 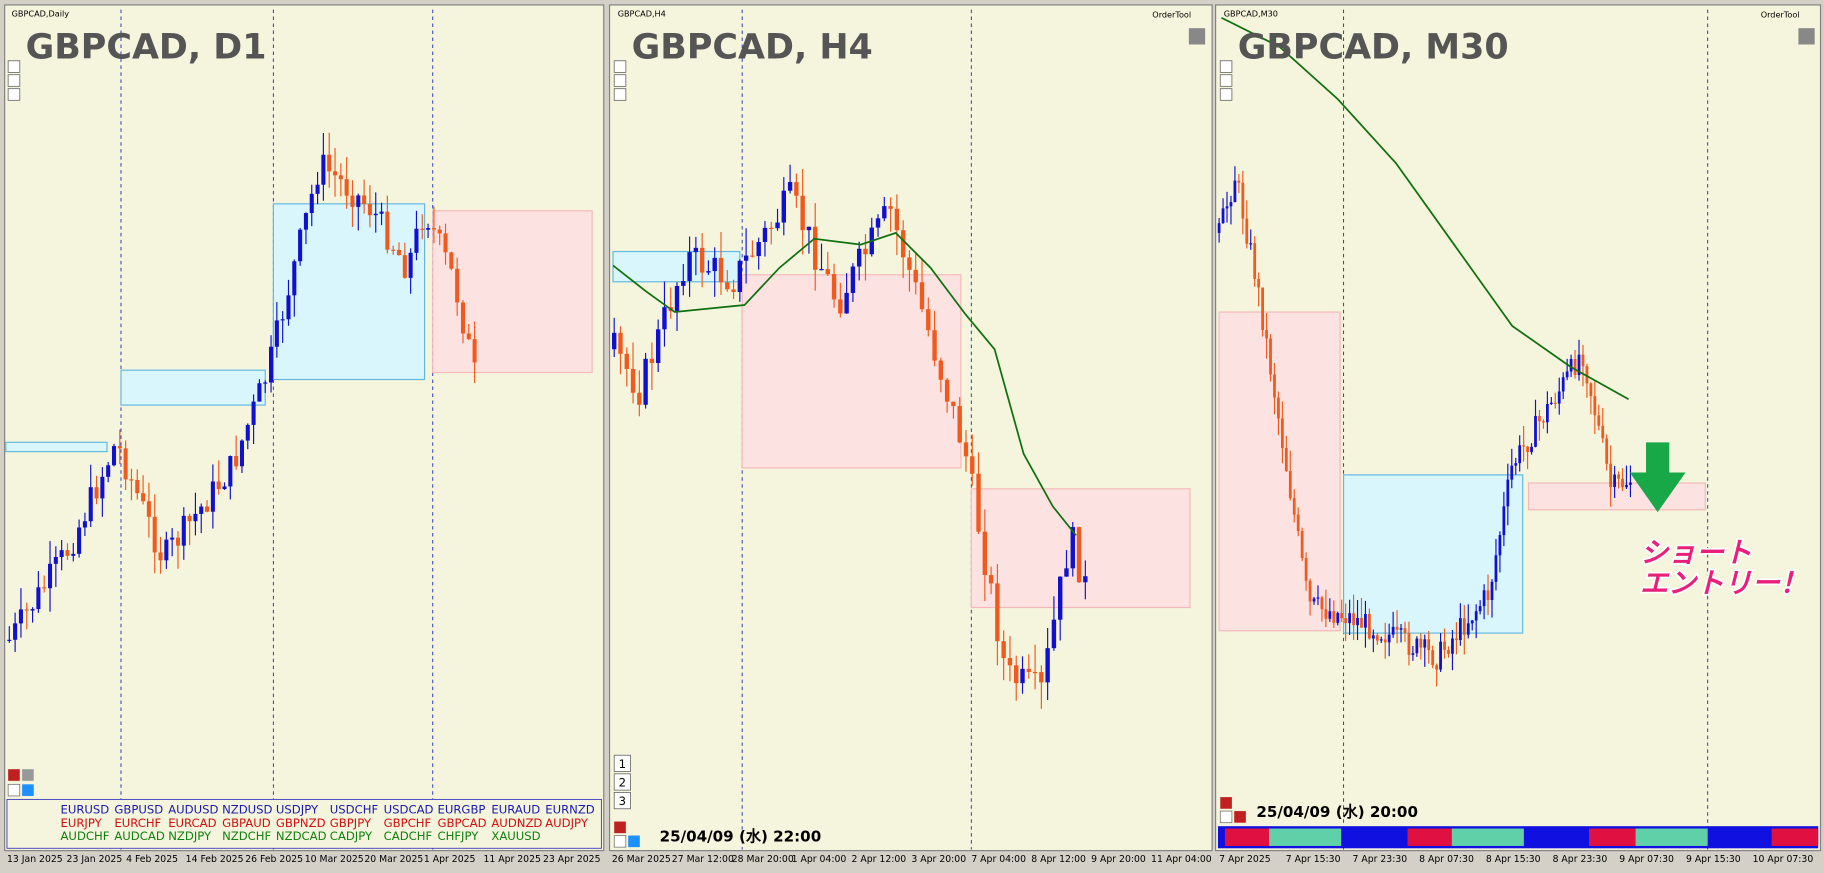 I want to click on currency-pair: CADJPY, so click(x=351, y=836).